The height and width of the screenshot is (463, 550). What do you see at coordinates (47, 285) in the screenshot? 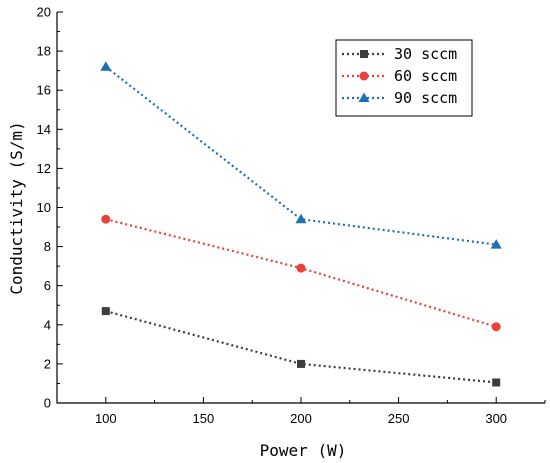
I see `y-tick-label: 6` at bounding box center [47, 285].